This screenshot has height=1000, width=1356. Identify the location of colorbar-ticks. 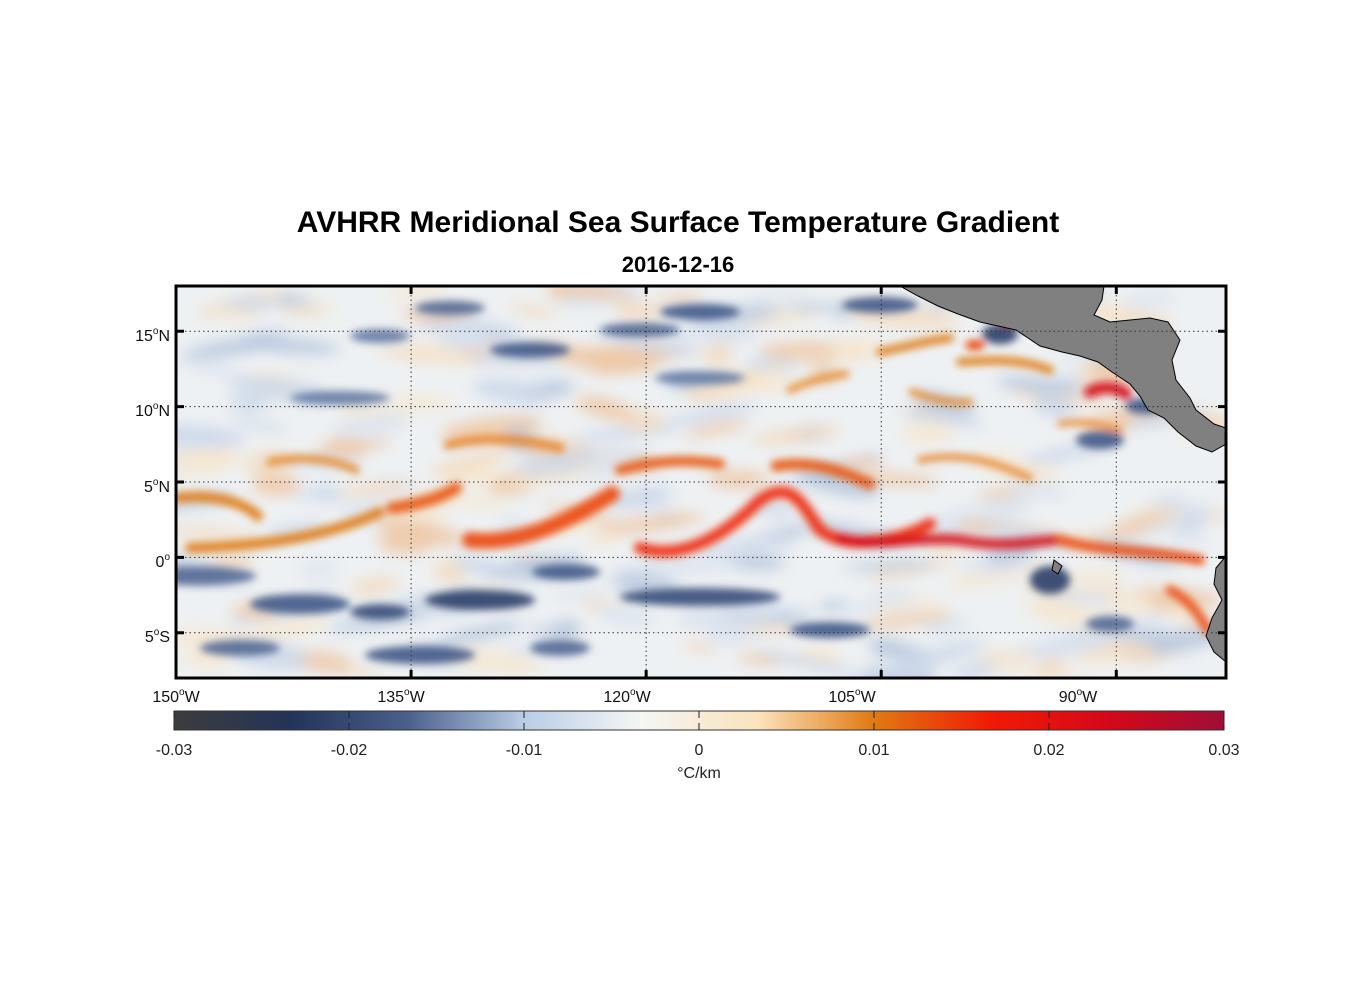
(699, 720).